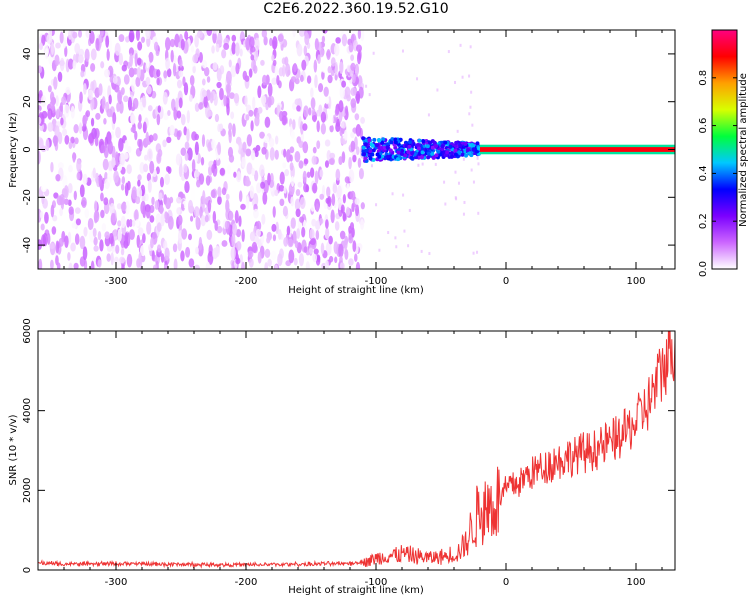 The height and width of the screenshot is (600, 750). What do you see at coordinates (703, 173) in the screenshot?
I see `colorbar-tick-label: 0.4` at bounding box center [703, 173].